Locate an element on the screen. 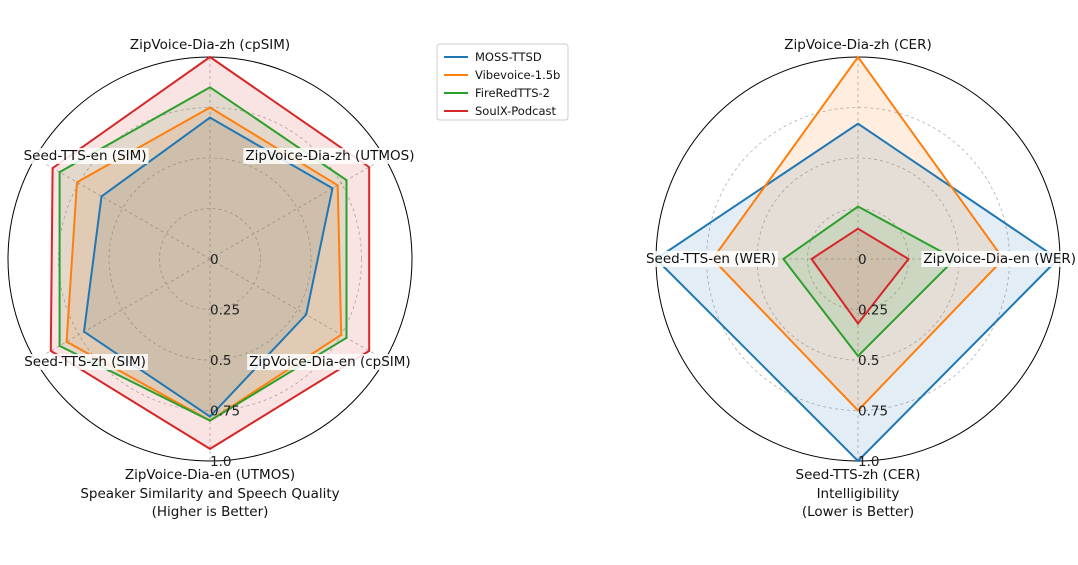 This screenshot has width=1078, height=565. chart-subtitle: (Lower is Better) is located at coordinates (858, 512).